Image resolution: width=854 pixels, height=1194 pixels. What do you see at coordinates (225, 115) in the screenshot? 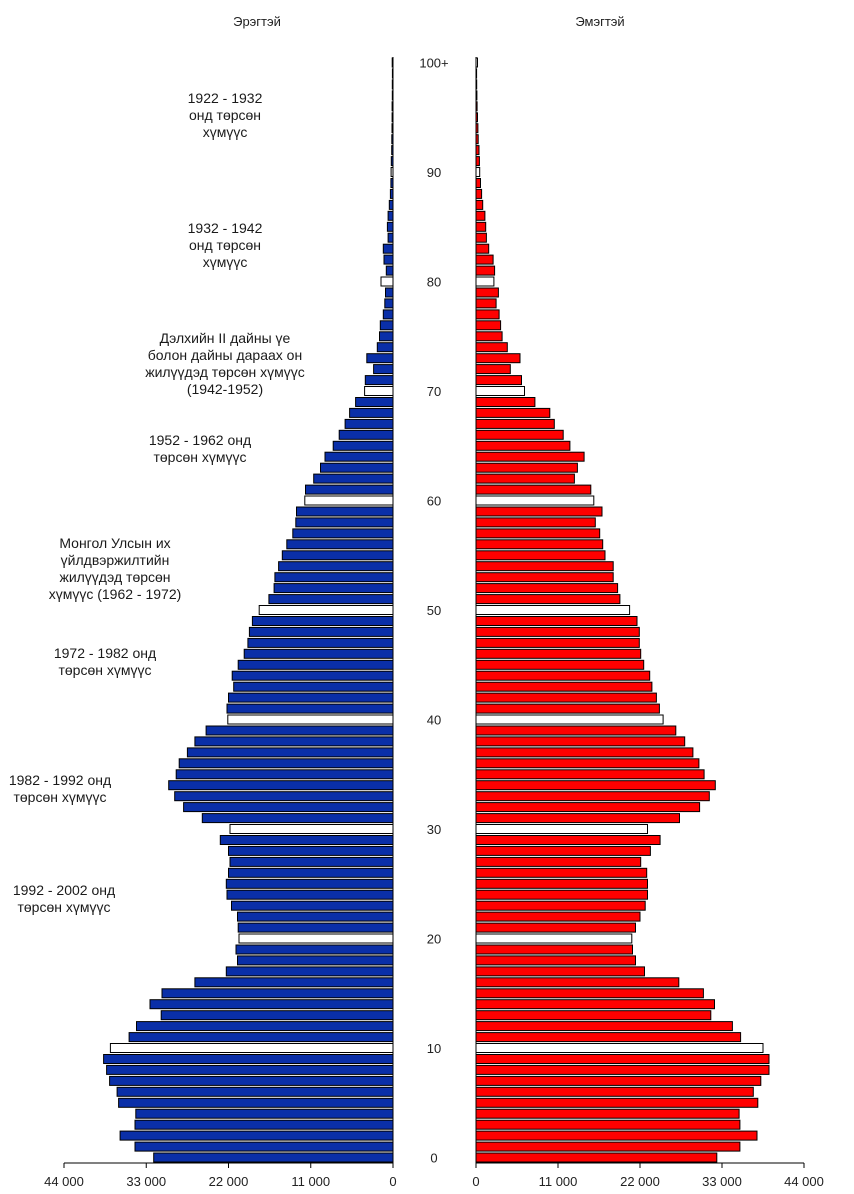
I see `cohort-annotation-1922-1932: 1922 - 1932 онд төрсөн хүмүүс` at bounding box center [225, 115].